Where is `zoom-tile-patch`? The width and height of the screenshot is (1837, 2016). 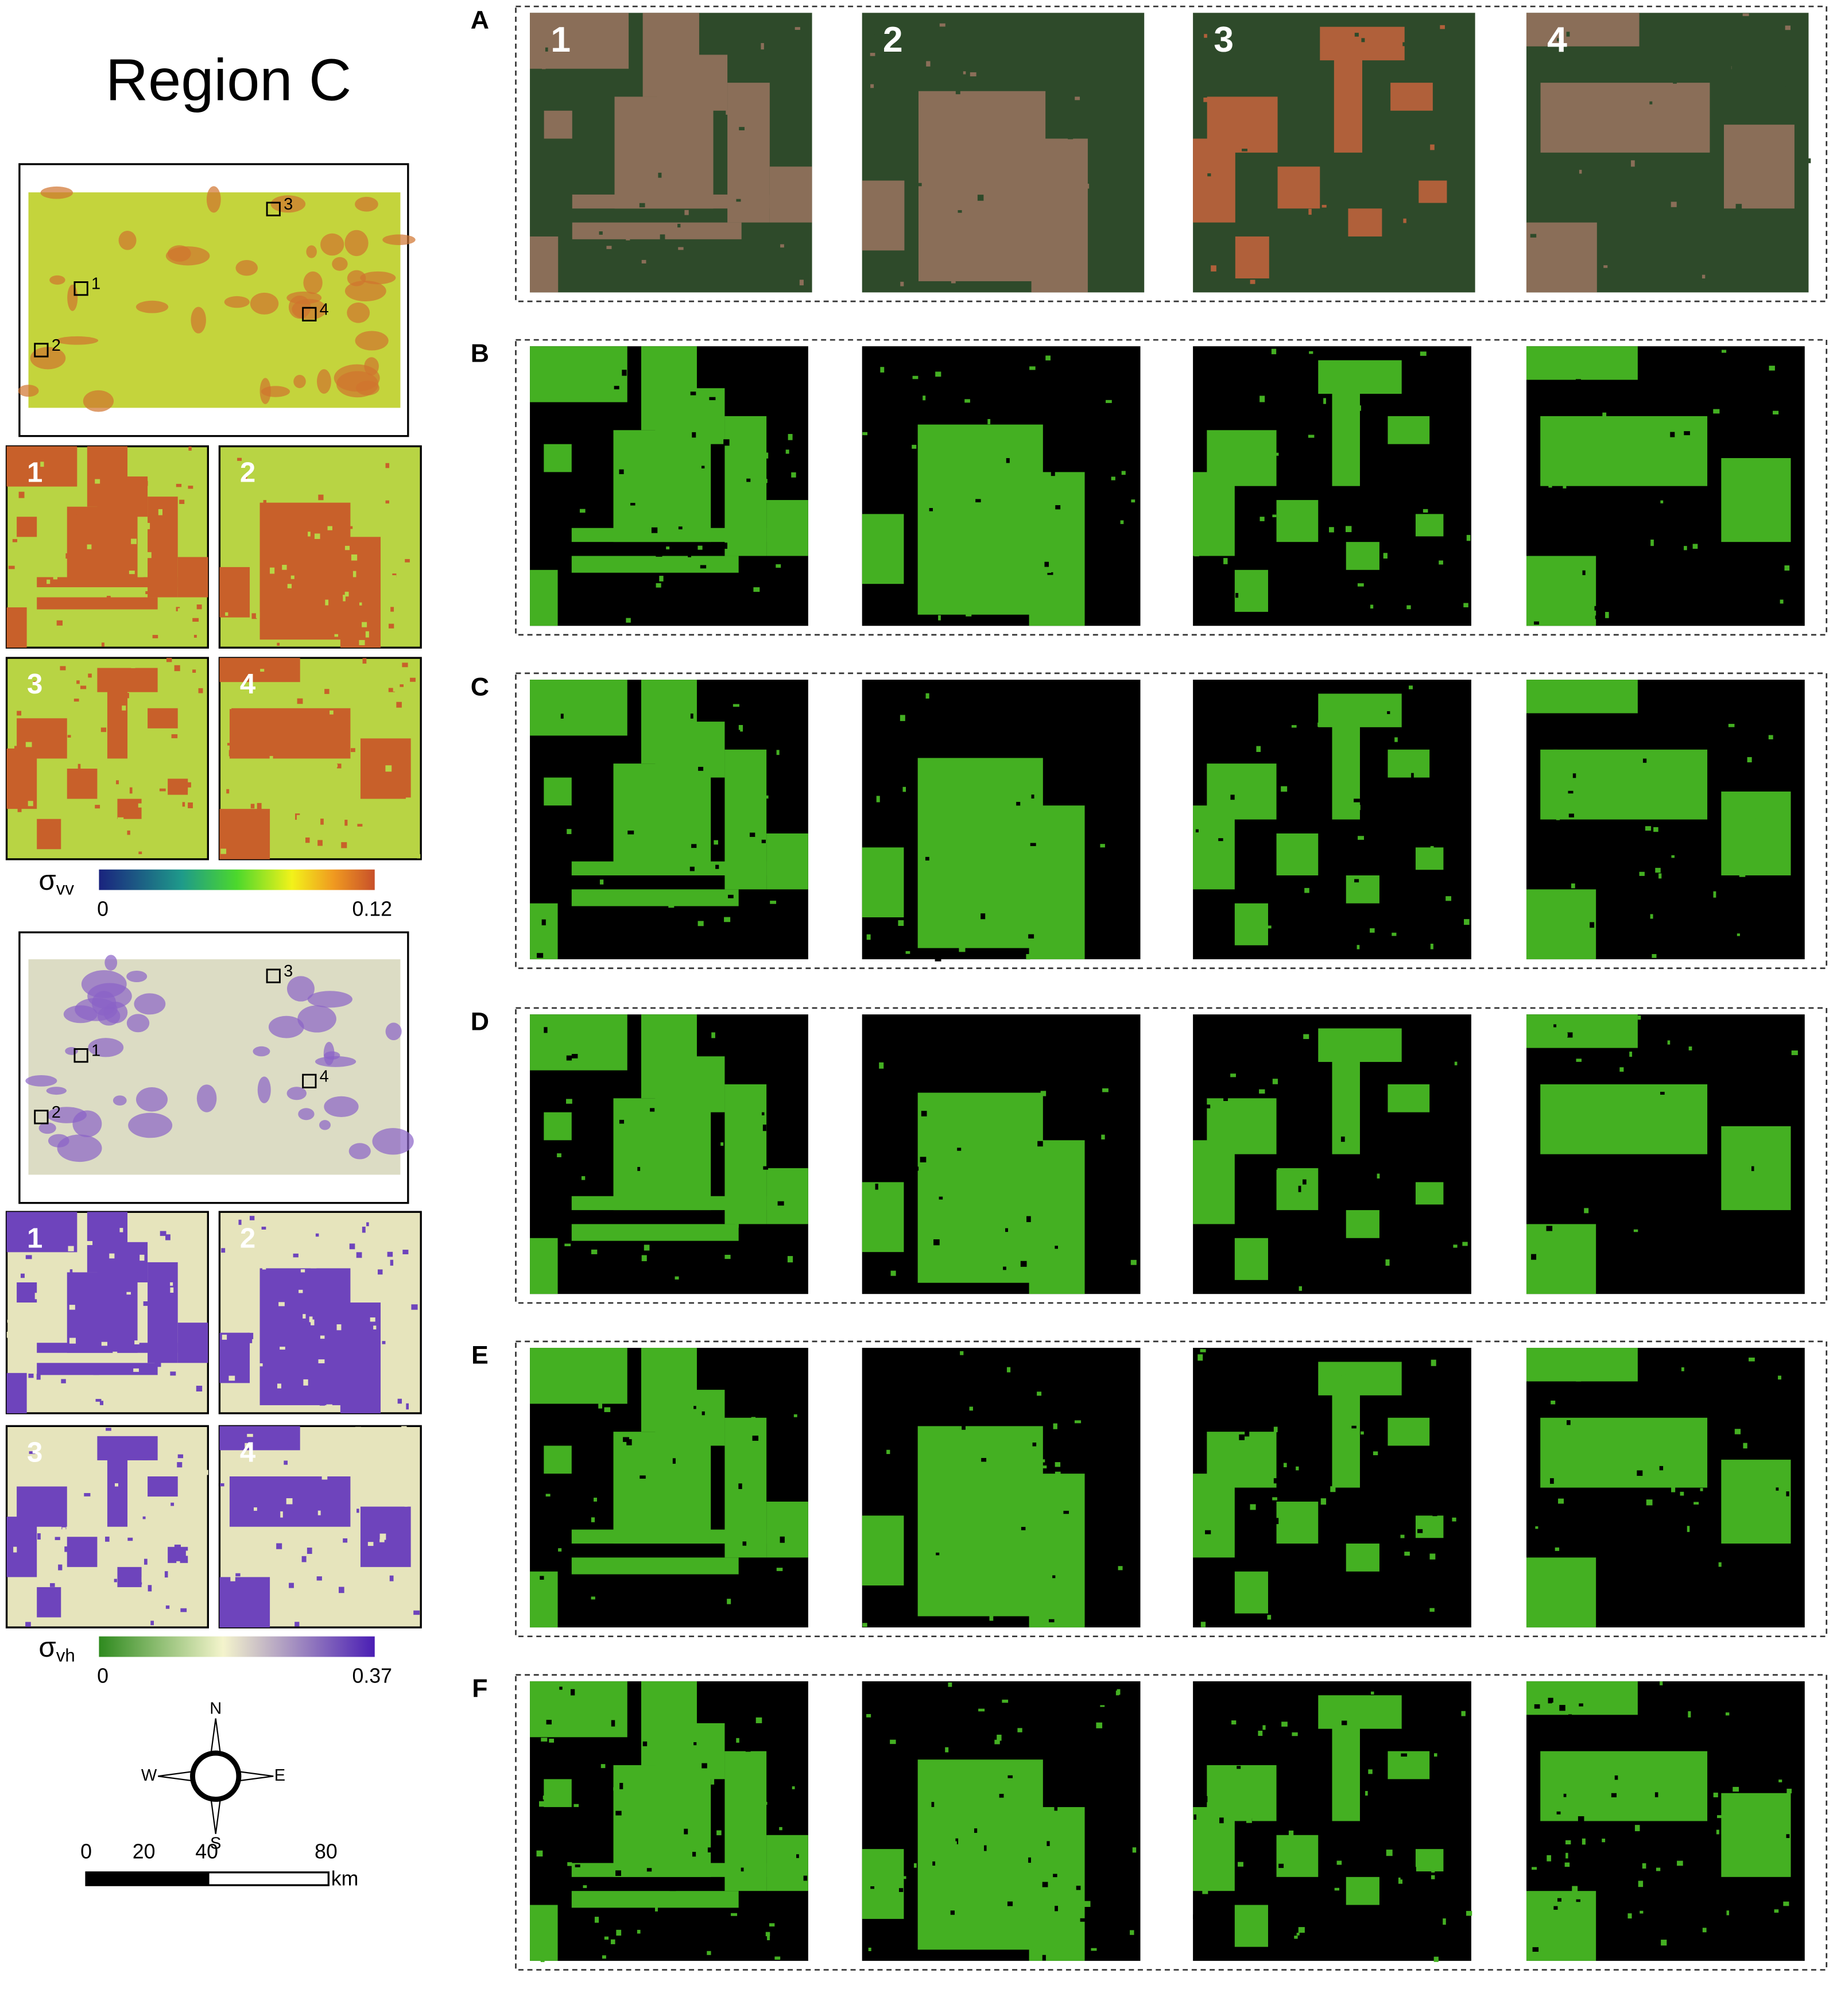 zoom-tile-patch is located at coordinates (178, 1554).